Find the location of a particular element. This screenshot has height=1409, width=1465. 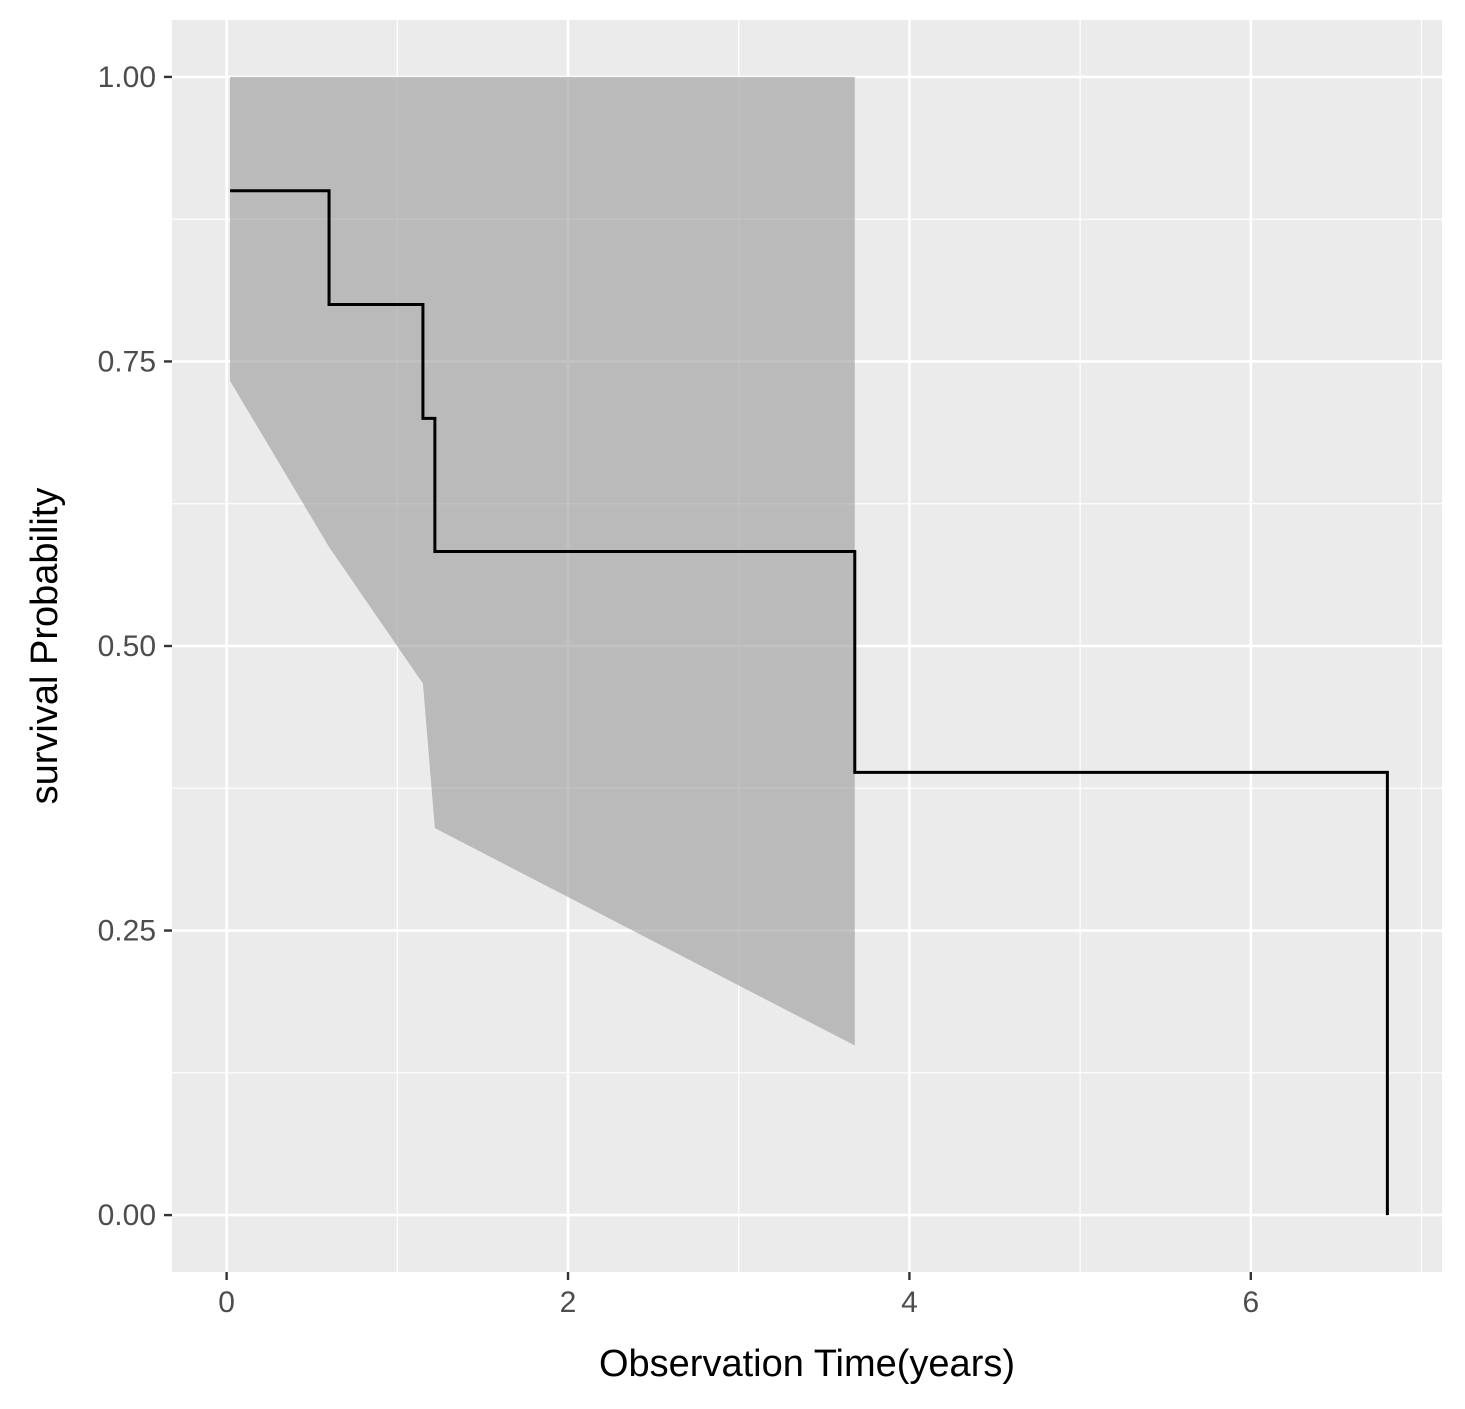

x-tick-label: 2 is located at coordinates (568, 1302).